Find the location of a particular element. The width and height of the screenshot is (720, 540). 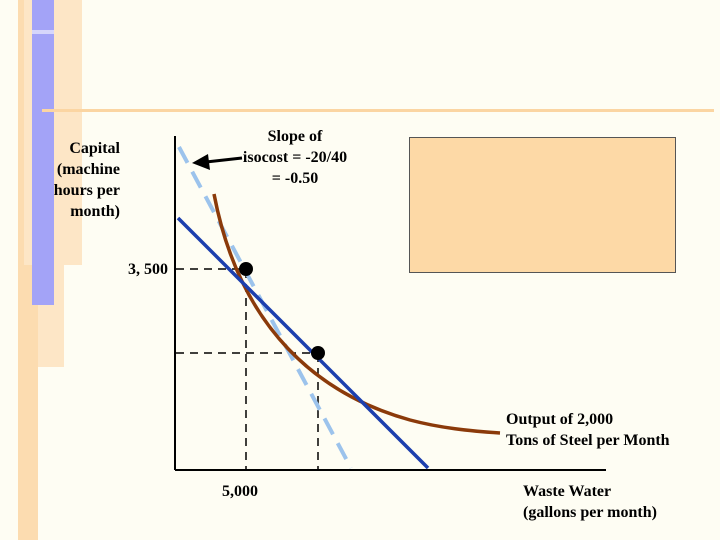

isoquant-label: Output of 2,000 Tons of Steel per Month is located at coordinates (588, 430).